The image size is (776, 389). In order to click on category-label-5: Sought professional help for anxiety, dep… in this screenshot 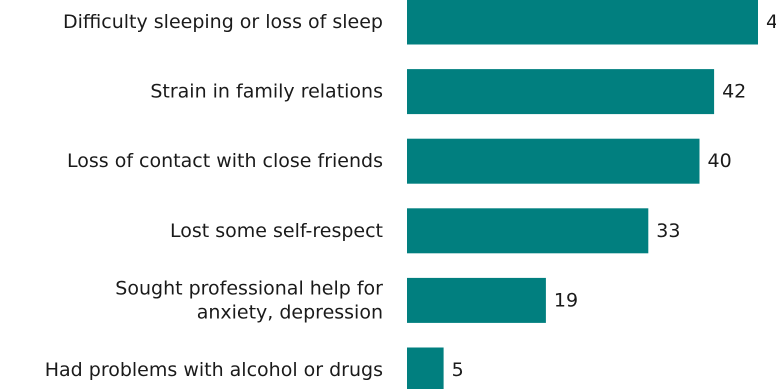, I will do `click(249, 300)`.